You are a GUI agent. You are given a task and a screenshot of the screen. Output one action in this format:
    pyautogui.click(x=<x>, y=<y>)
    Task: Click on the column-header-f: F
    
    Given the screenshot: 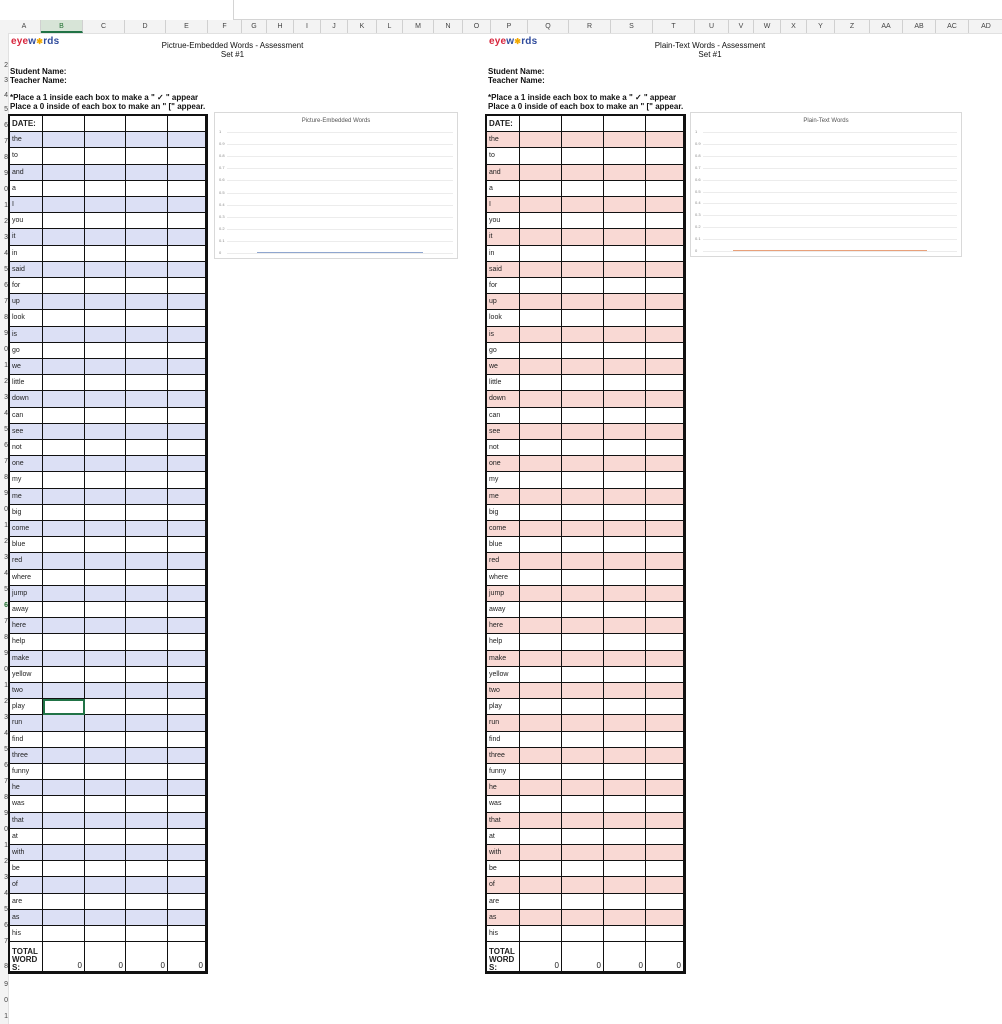 What is the action you would take?
    pyautogui.click(x=225, y=26)
    